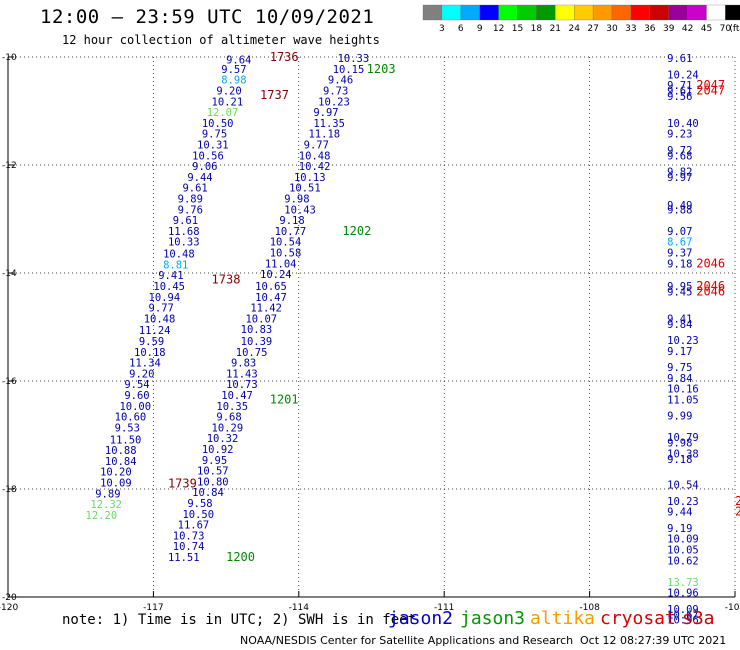  I want to click on wave-height-value: 10.48, so click(315, 156).